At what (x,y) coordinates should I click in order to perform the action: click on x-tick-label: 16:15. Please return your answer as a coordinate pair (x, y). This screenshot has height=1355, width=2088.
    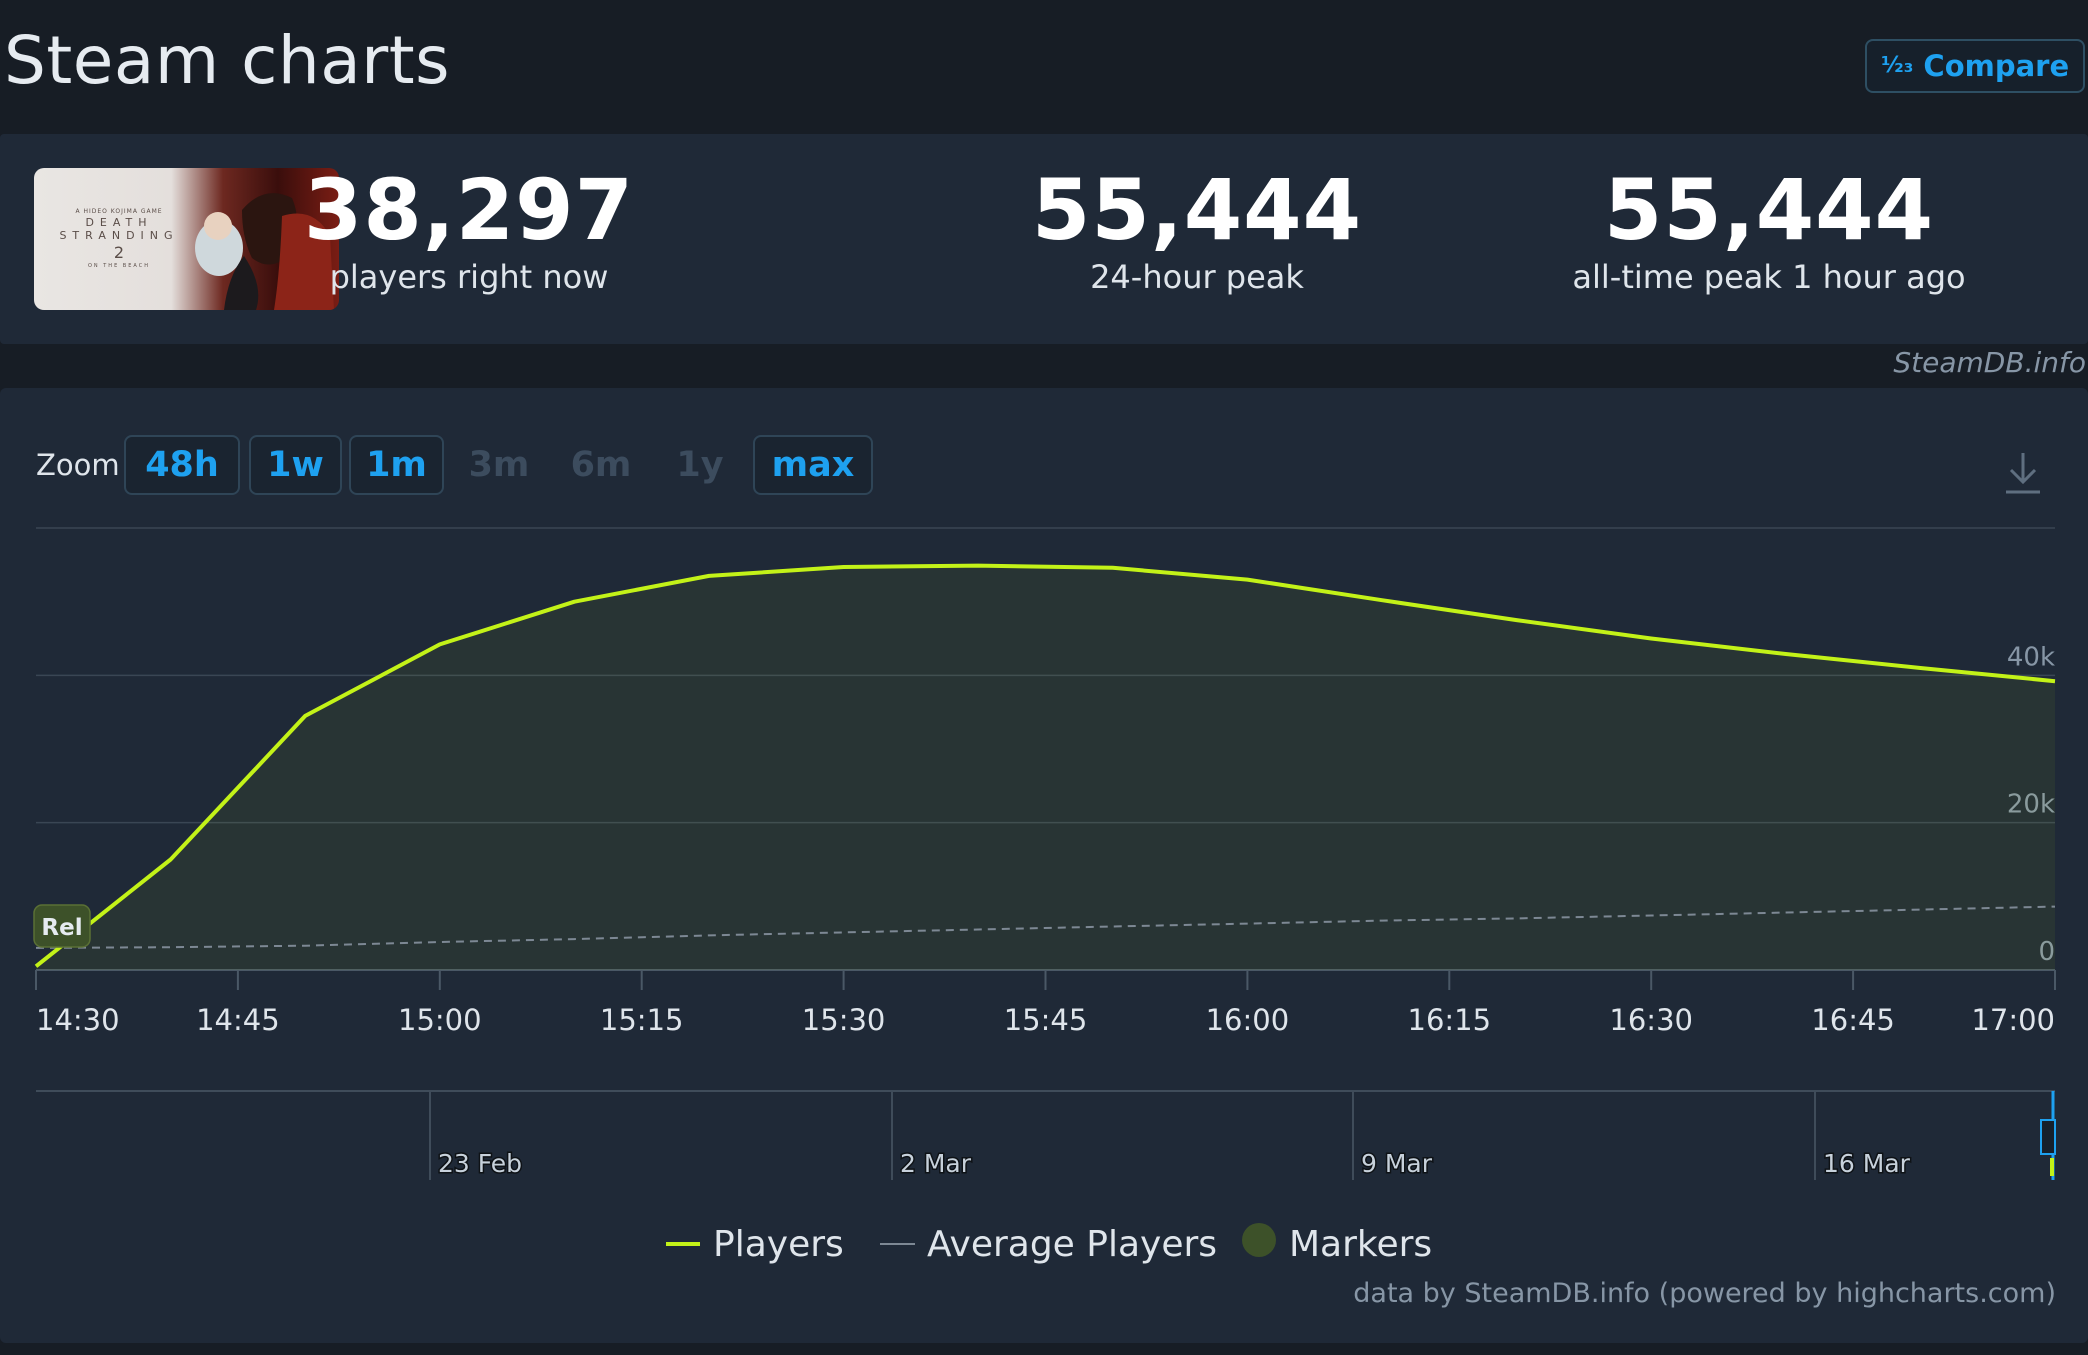
    Looking at the image, I should click on (1450, 1020).